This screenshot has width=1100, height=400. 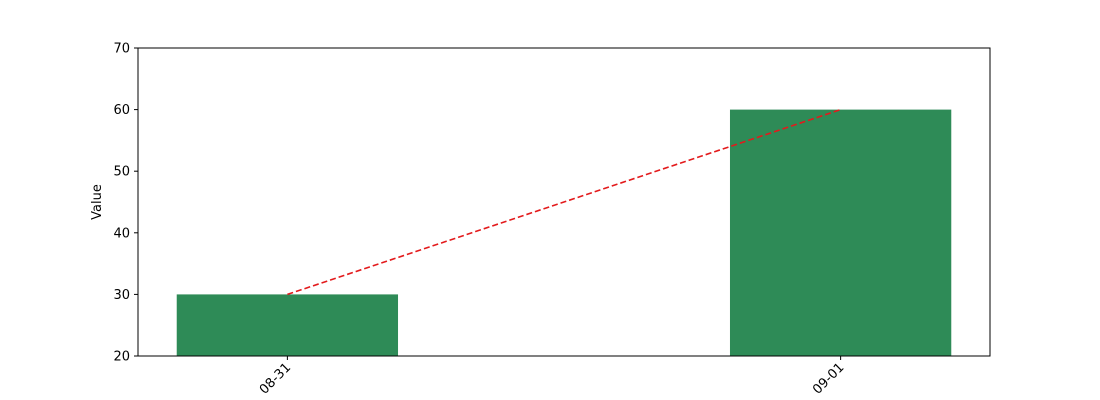 What do you see at coordinates (121, 172) in the screenshot?
I see `y-tick-label: 50` at bounding box center [121, 172].